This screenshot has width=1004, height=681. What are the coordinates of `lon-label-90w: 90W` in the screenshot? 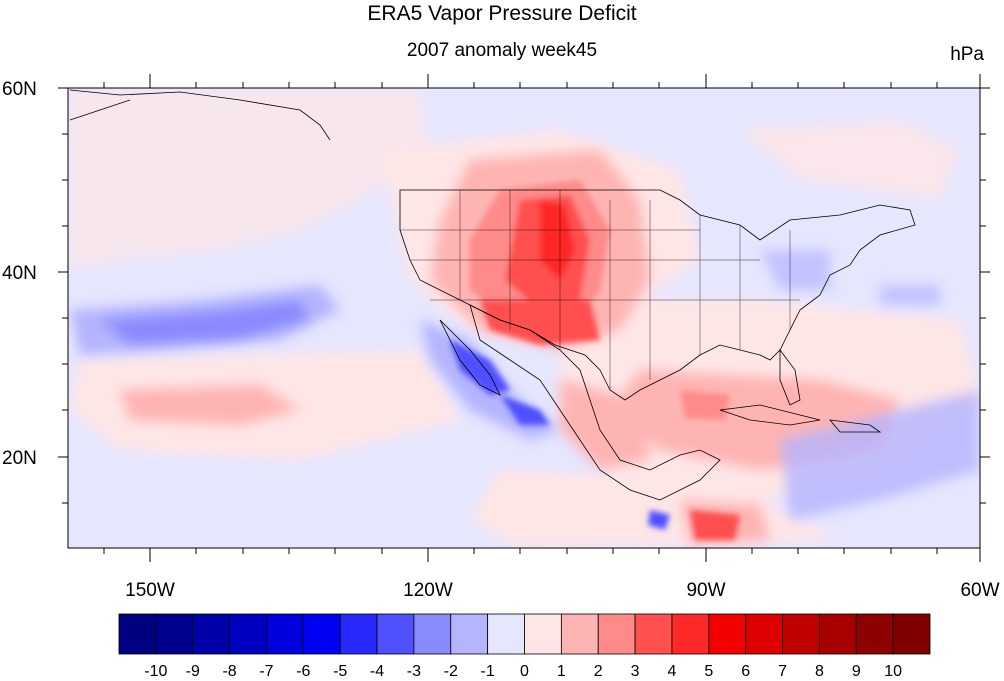 It's located at (705, 590).